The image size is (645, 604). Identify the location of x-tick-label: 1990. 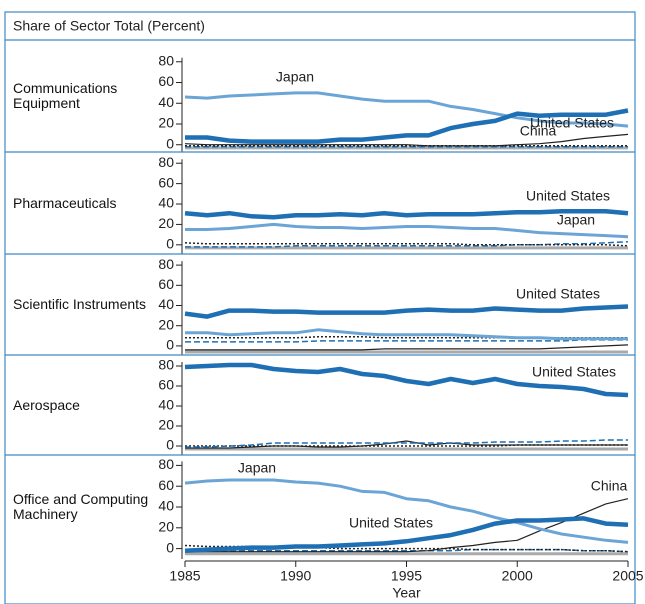
(295, 576).